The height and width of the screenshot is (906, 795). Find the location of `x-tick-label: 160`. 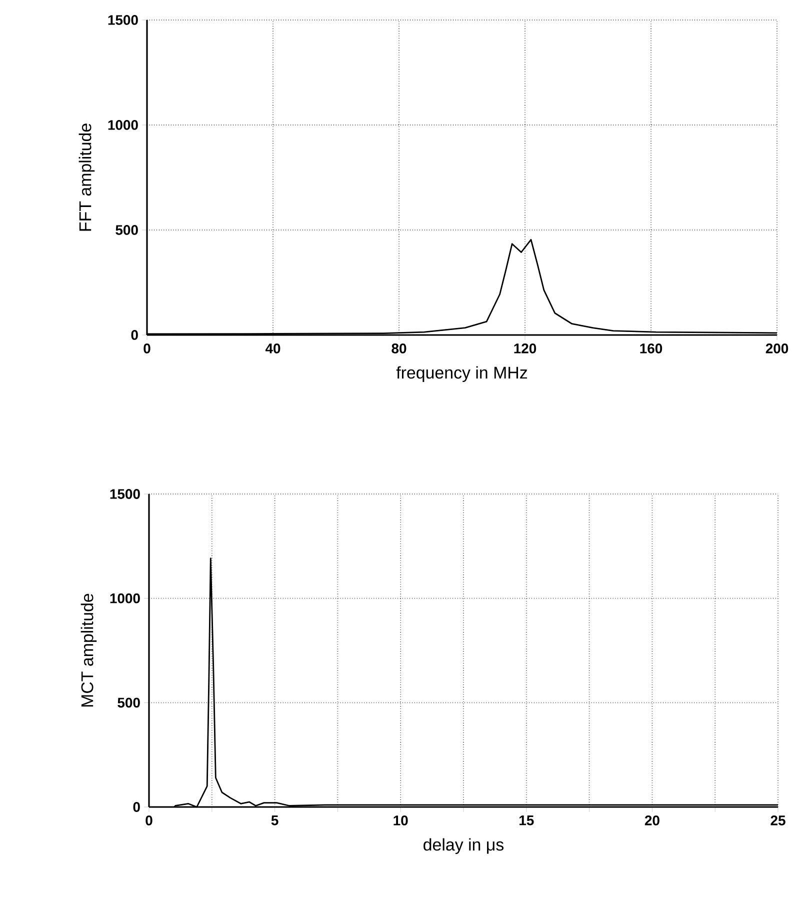

x-tick-label: 160 is located at coordinates (651, 349).